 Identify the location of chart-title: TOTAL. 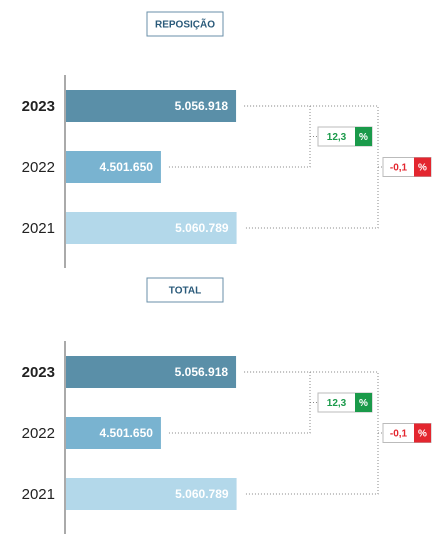
(185, 291).